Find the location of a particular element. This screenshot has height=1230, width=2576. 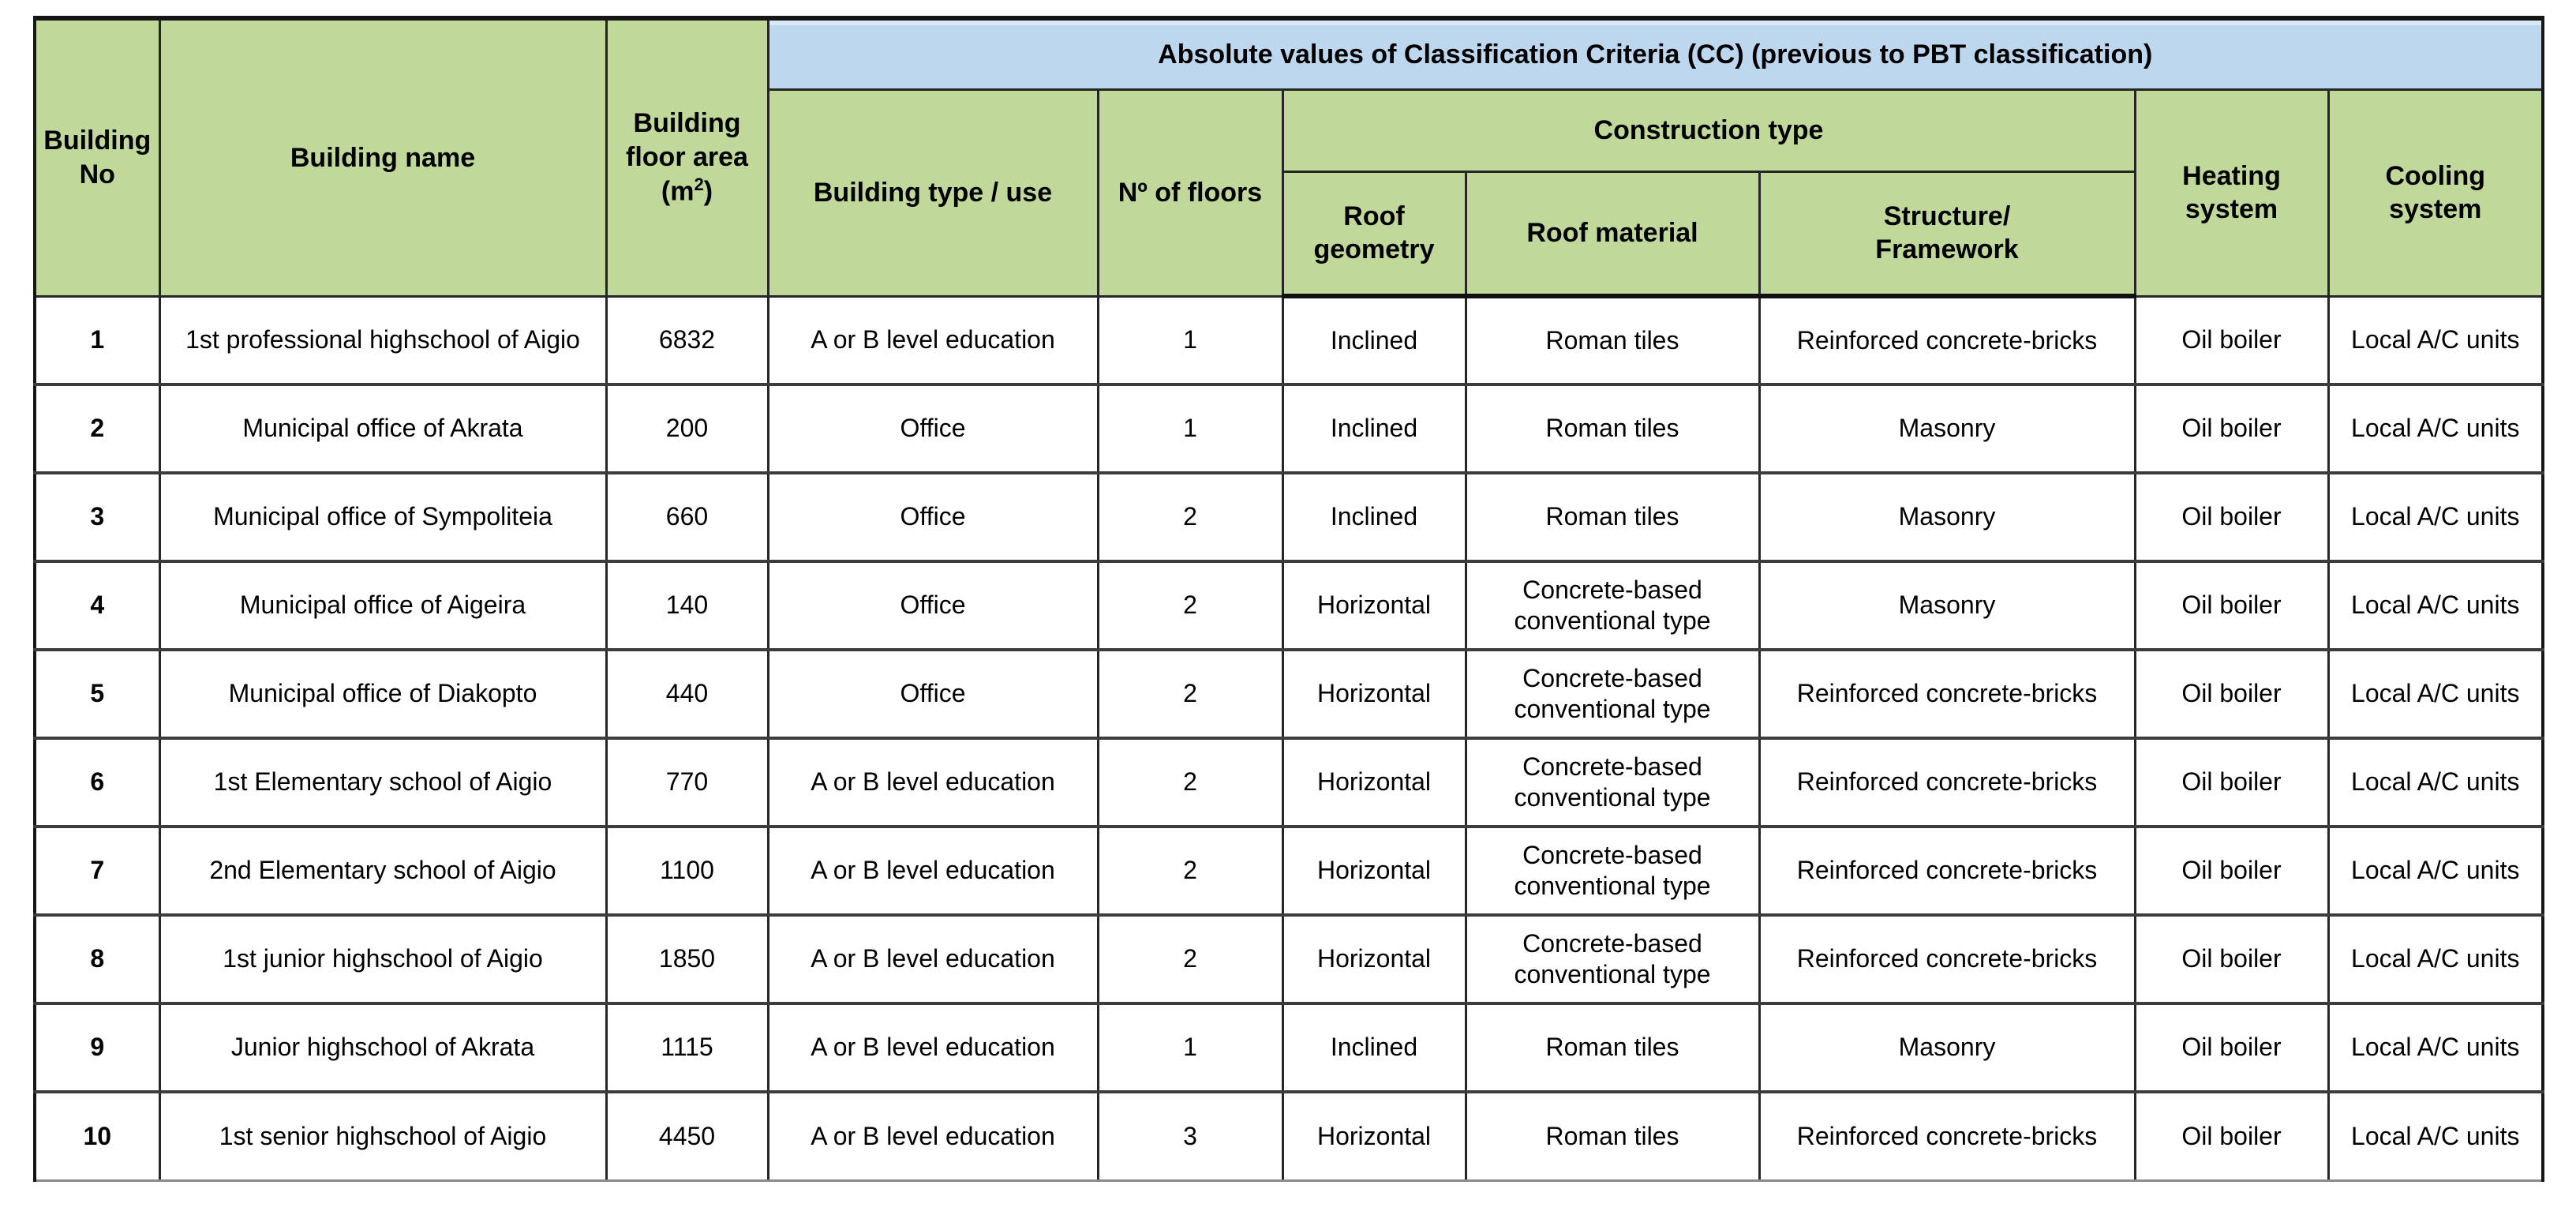

col-header-structure-framework-label: Structure/ Framework is located at coordinates (1947, 233).